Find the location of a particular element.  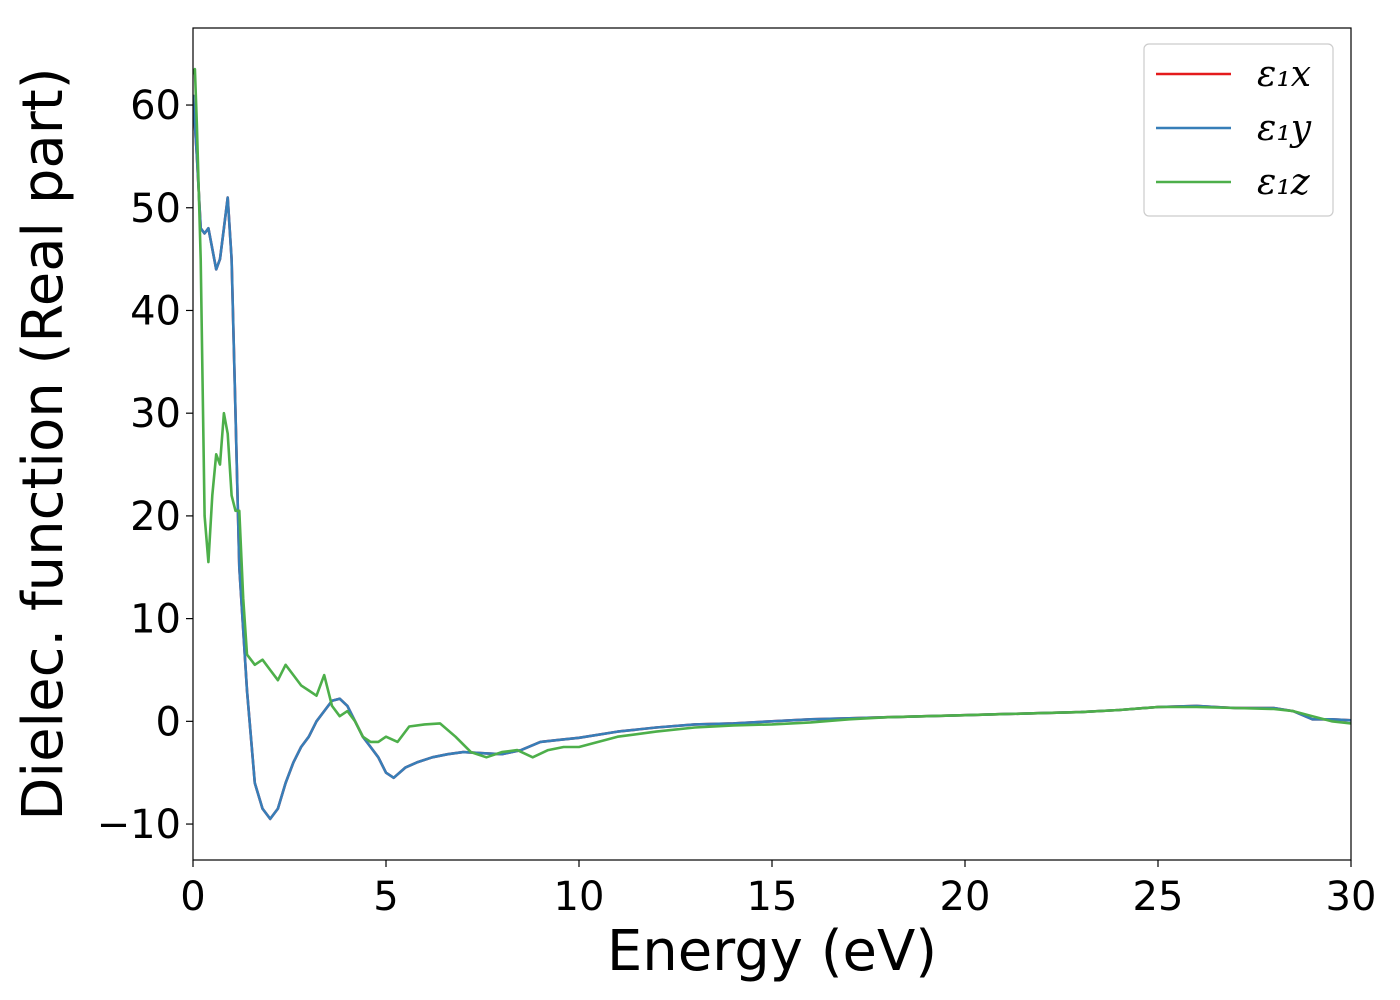

x-tick-label: 10 is located at coordinates (579, 897).